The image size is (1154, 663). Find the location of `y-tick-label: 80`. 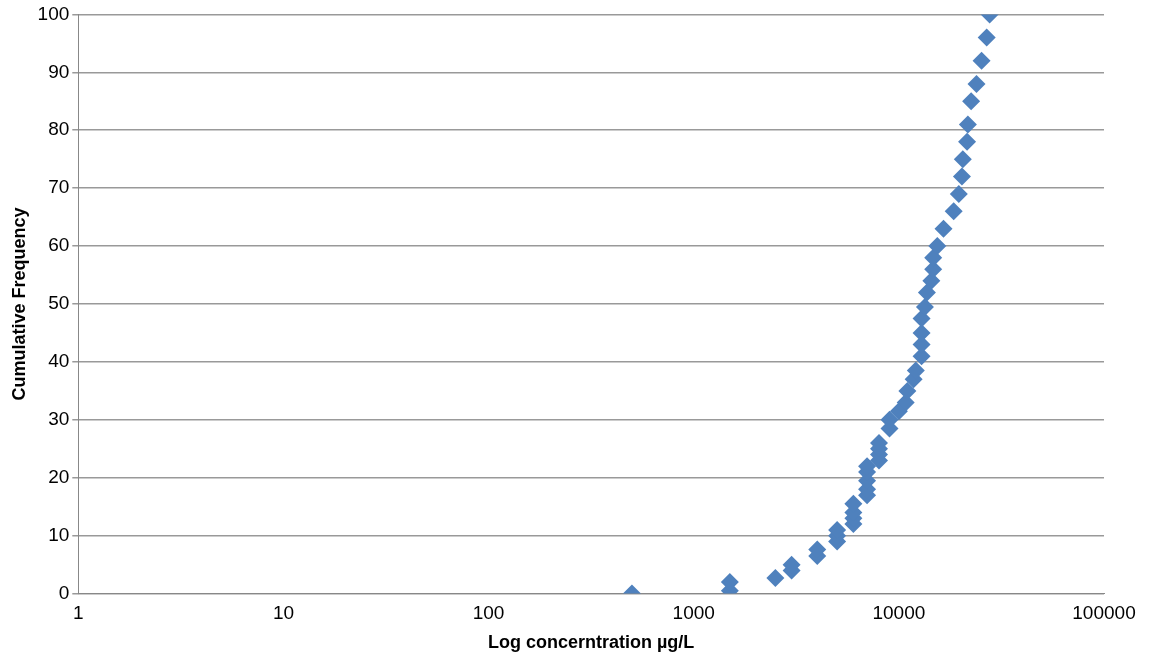

y-tick-label: 80 is located at coordinates (59, 129).